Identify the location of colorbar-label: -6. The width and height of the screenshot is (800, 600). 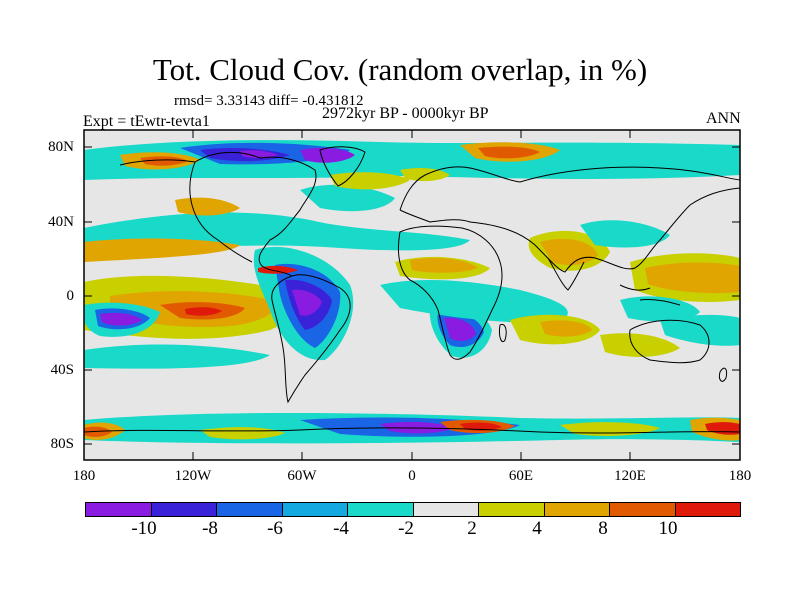
(275, 528).